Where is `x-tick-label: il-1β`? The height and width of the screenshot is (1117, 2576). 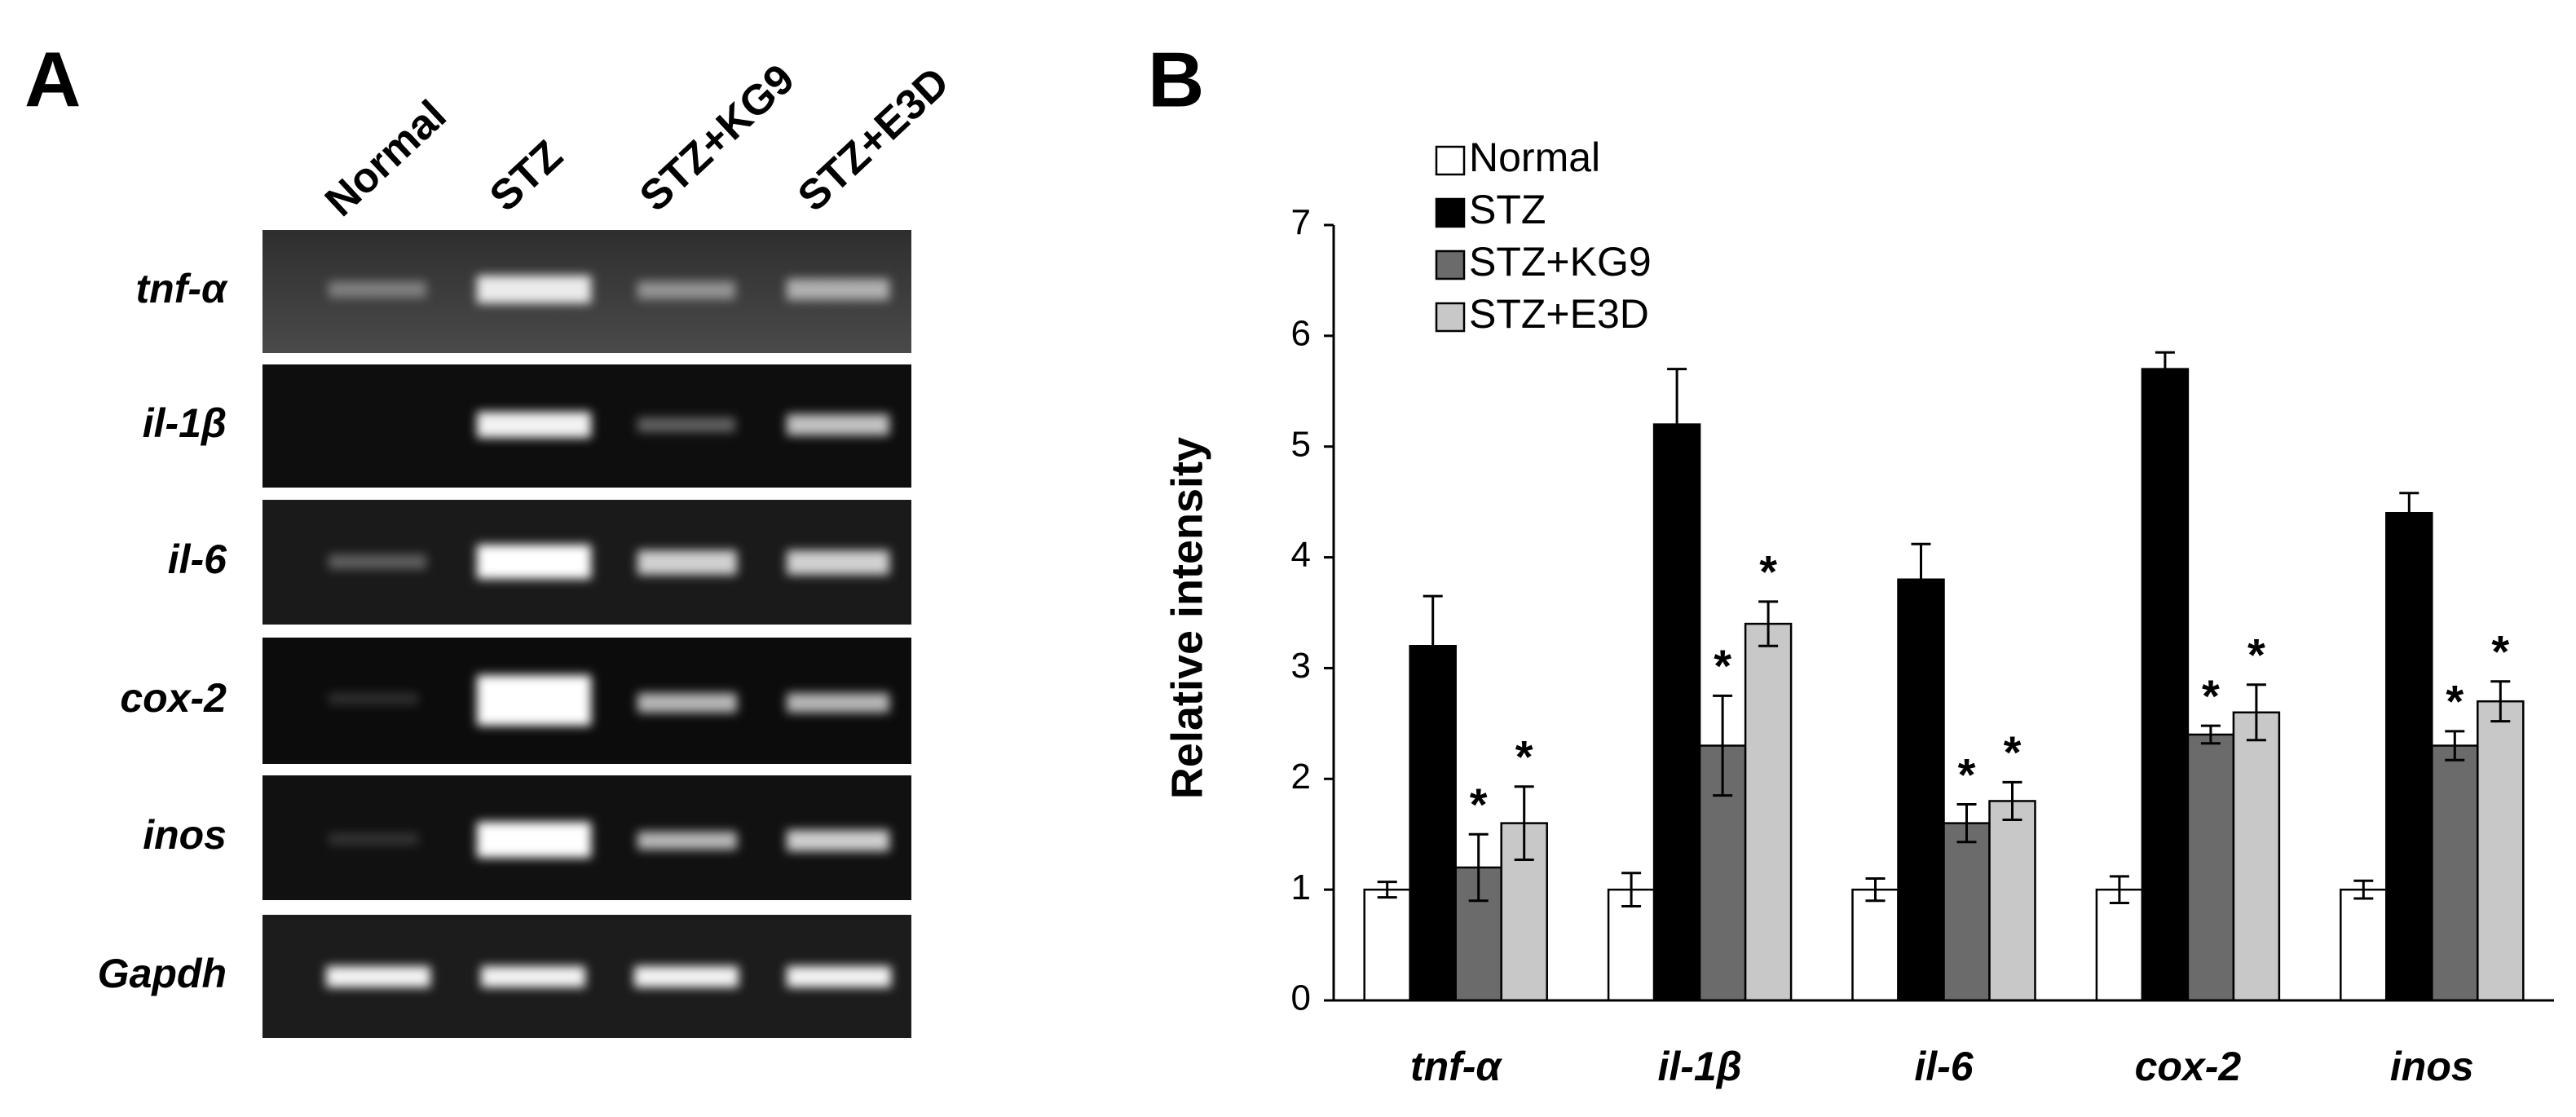 x-tick-label: il-1β is located at coordinates (1699, 1066).